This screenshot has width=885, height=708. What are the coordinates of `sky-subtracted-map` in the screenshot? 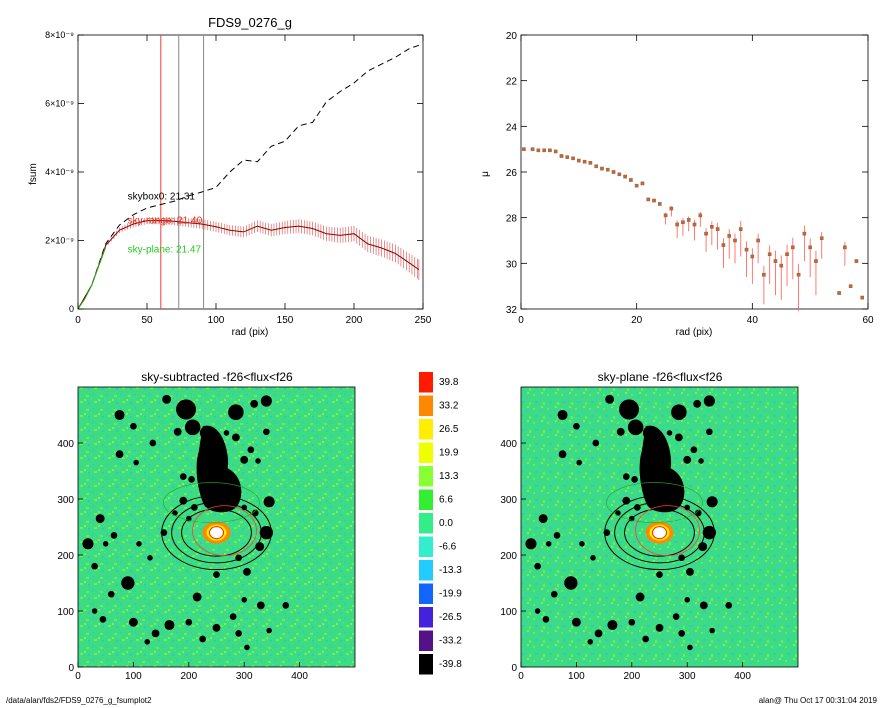 It's located at (216, 527).